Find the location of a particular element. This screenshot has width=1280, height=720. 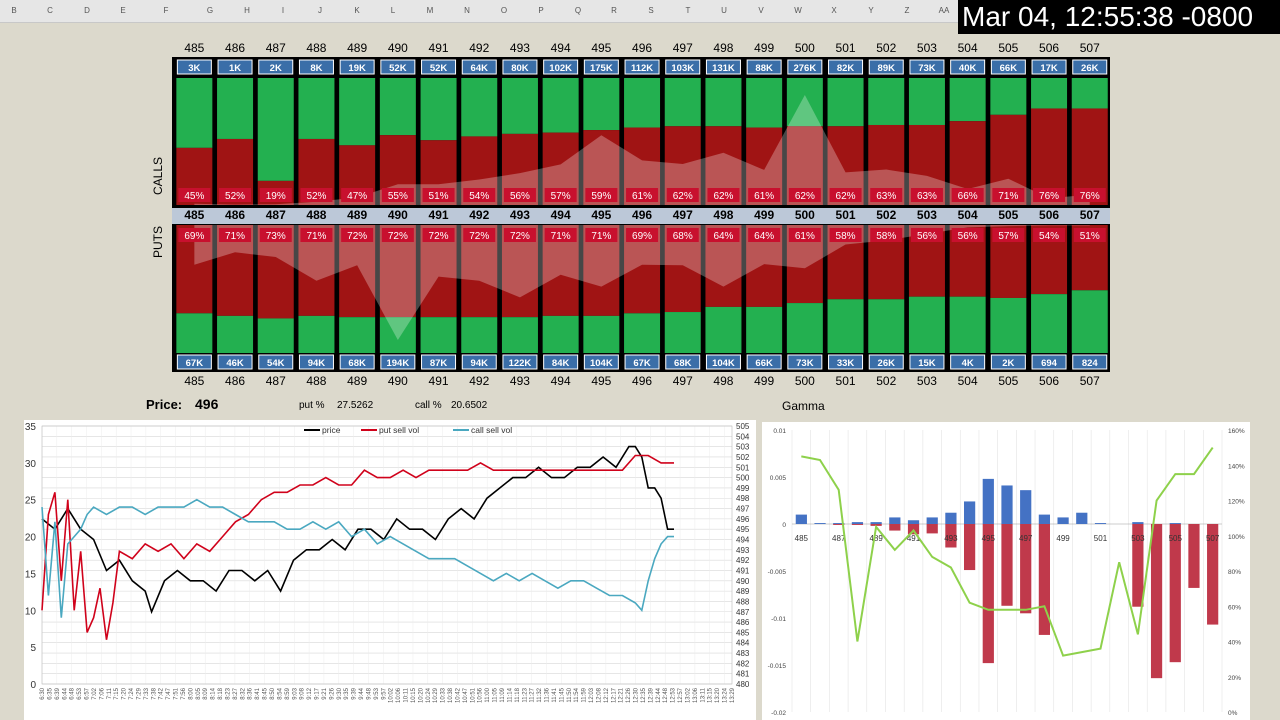

x-tick: 7:24 is located at coordinates (132, 693).